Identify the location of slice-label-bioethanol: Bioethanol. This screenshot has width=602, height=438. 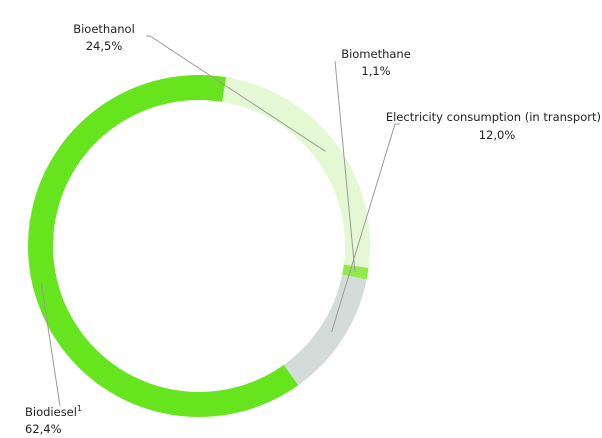
(104, 29).